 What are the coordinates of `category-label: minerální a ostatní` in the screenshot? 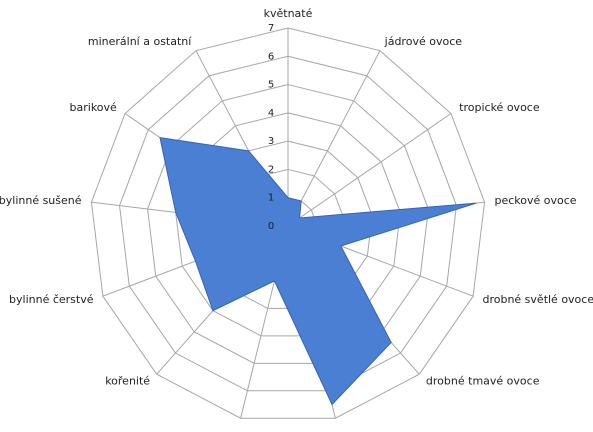 It's located at (140, 41).